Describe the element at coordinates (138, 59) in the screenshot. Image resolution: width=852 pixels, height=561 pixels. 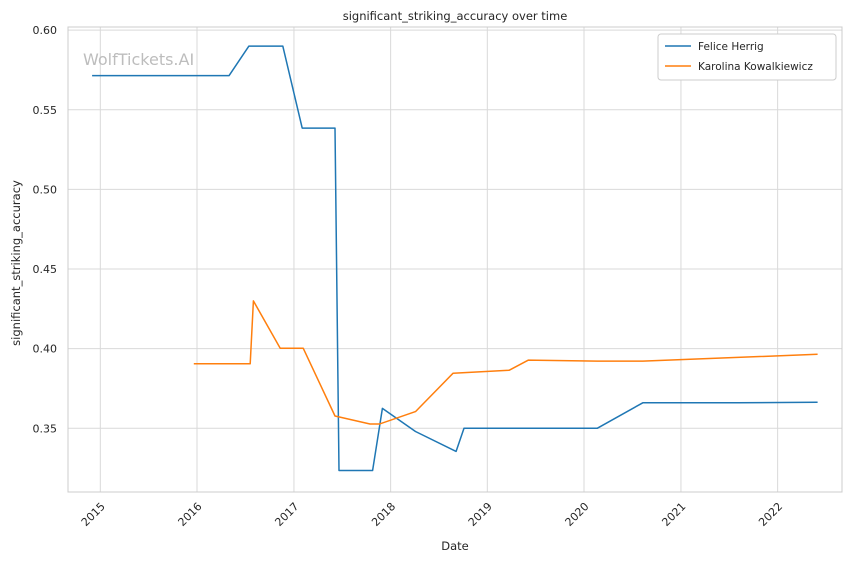
I see `watermark-text: WolfTickets.AI` at that location.